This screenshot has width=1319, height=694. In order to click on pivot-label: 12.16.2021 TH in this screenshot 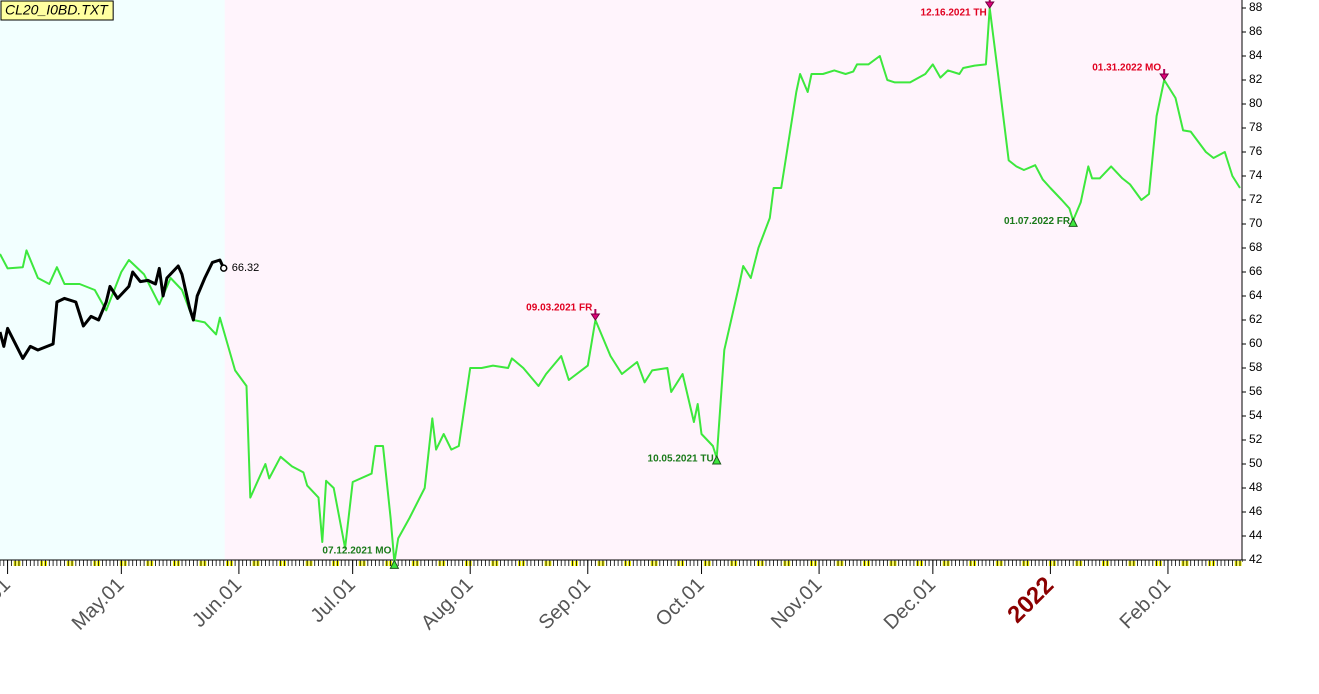, I will do `click(954, 13)`.